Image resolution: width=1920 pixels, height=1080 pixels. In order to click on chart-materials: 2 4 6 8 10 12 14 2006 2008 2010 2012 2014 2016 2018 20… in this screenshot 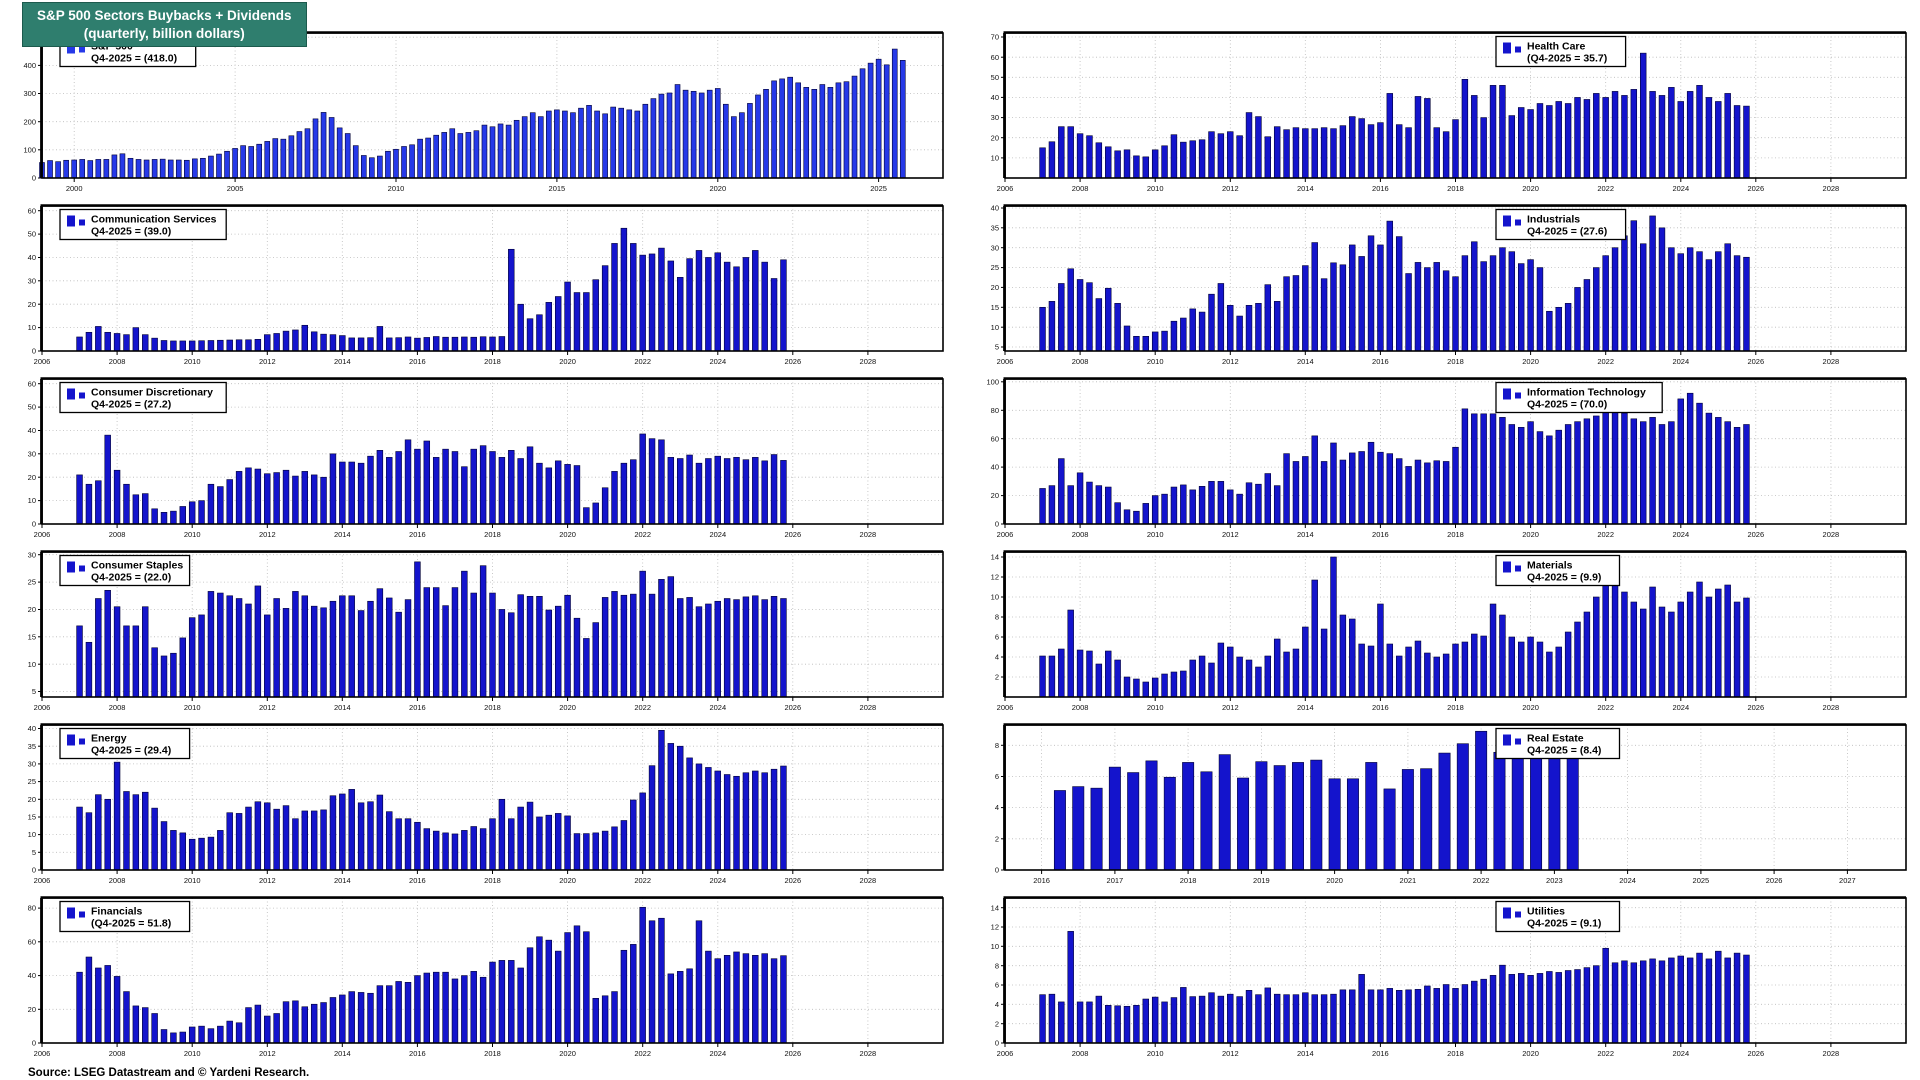, I will do `click(1441, 631)`.